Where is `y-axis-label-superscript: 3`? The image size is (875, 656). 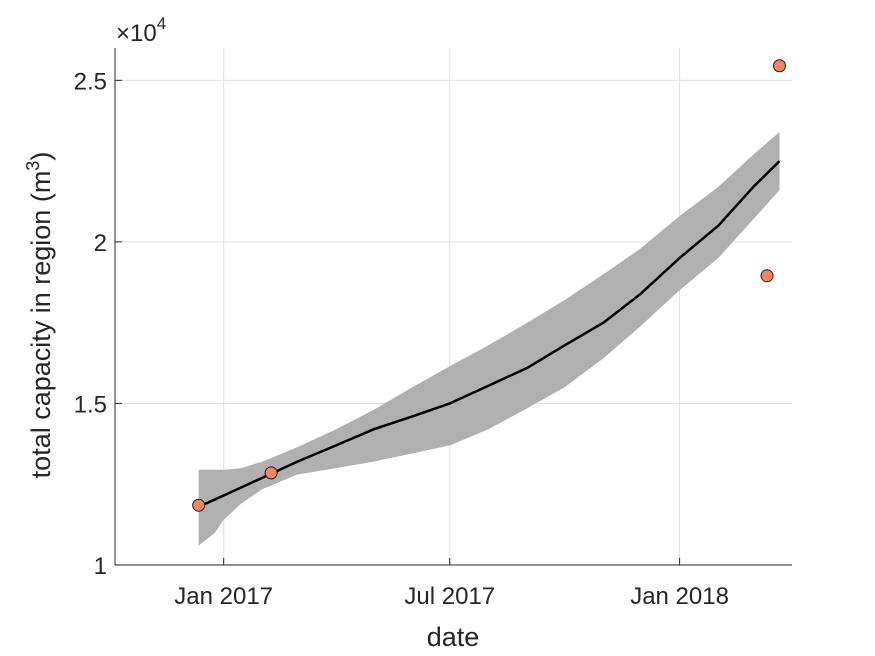
y-axis-label-superscript: 3 is located at coordinates (33, 166).